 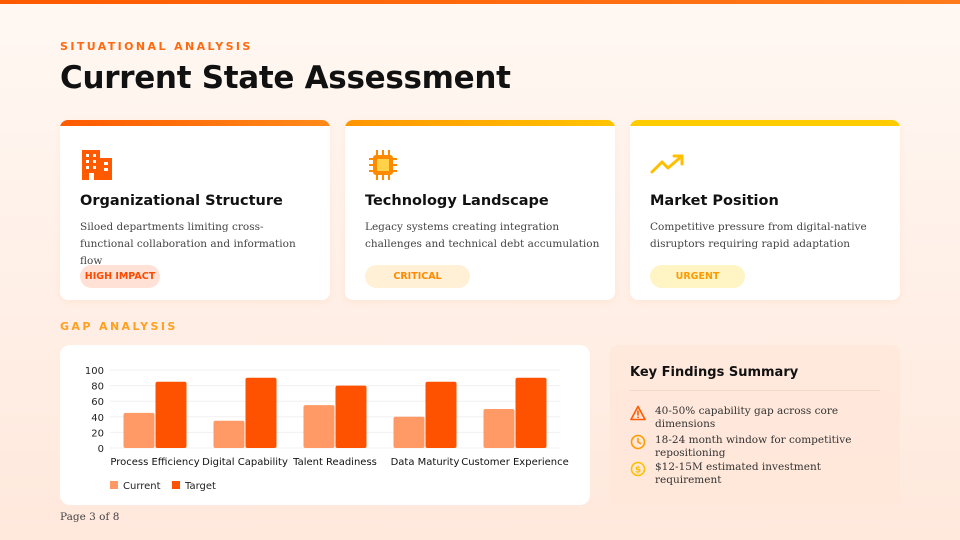 I want to click on clock-icon, so click(x=638, y=442).